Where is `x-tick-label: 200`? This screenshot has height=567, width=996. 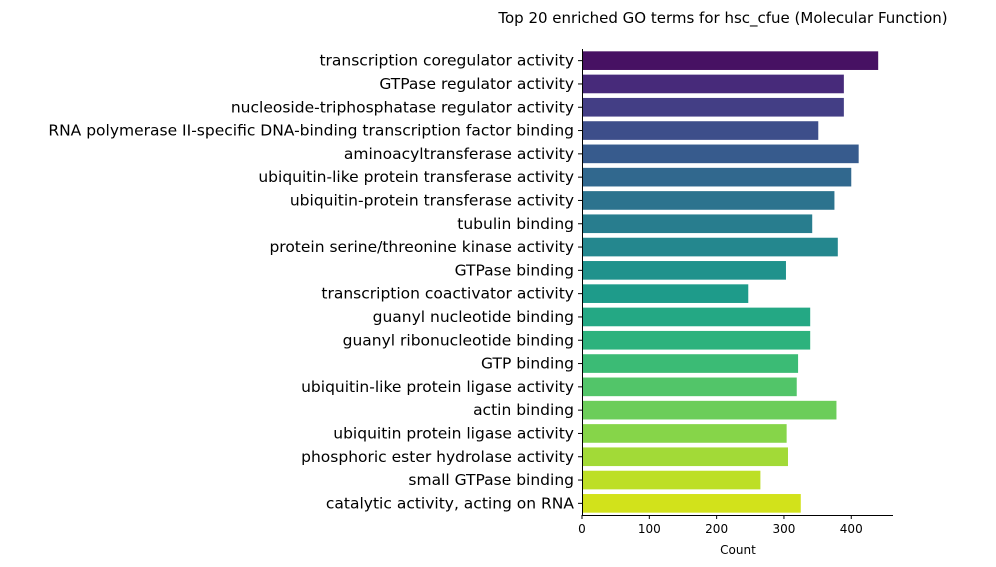
x-tick-label: 200 is located at coordinates (716, 529).